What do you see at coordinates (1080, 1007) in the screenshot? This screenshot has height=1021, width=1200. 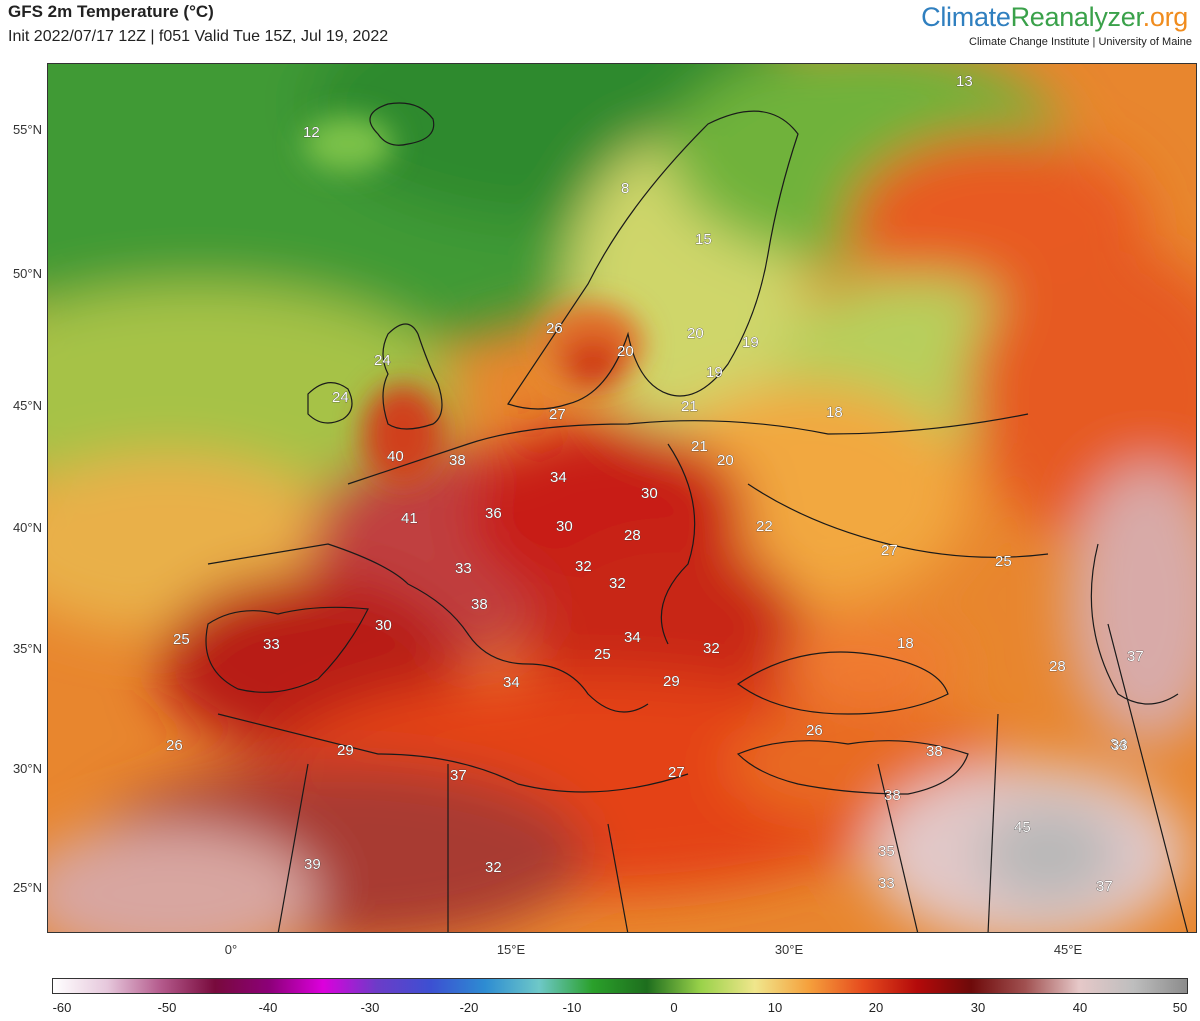 I see `colorbar-tick: 40` at bounding box center [1080, 1007].